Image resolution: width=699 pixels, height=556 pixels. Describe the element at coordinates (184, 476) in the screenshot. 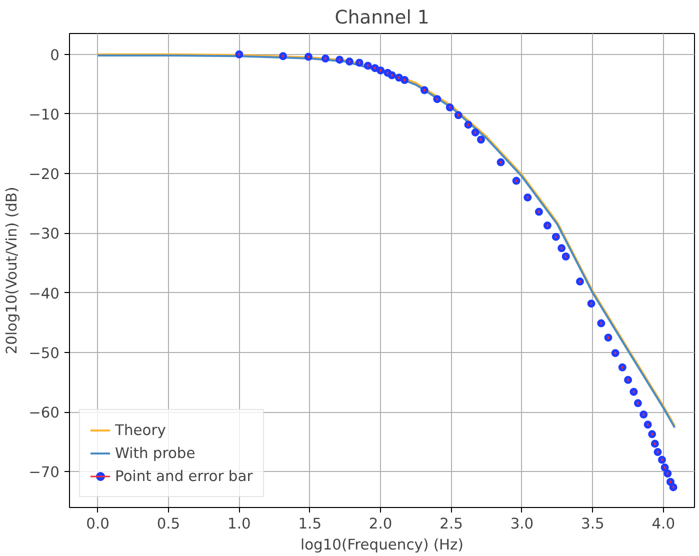

I see `legend-label: Point and error bar` at that location.